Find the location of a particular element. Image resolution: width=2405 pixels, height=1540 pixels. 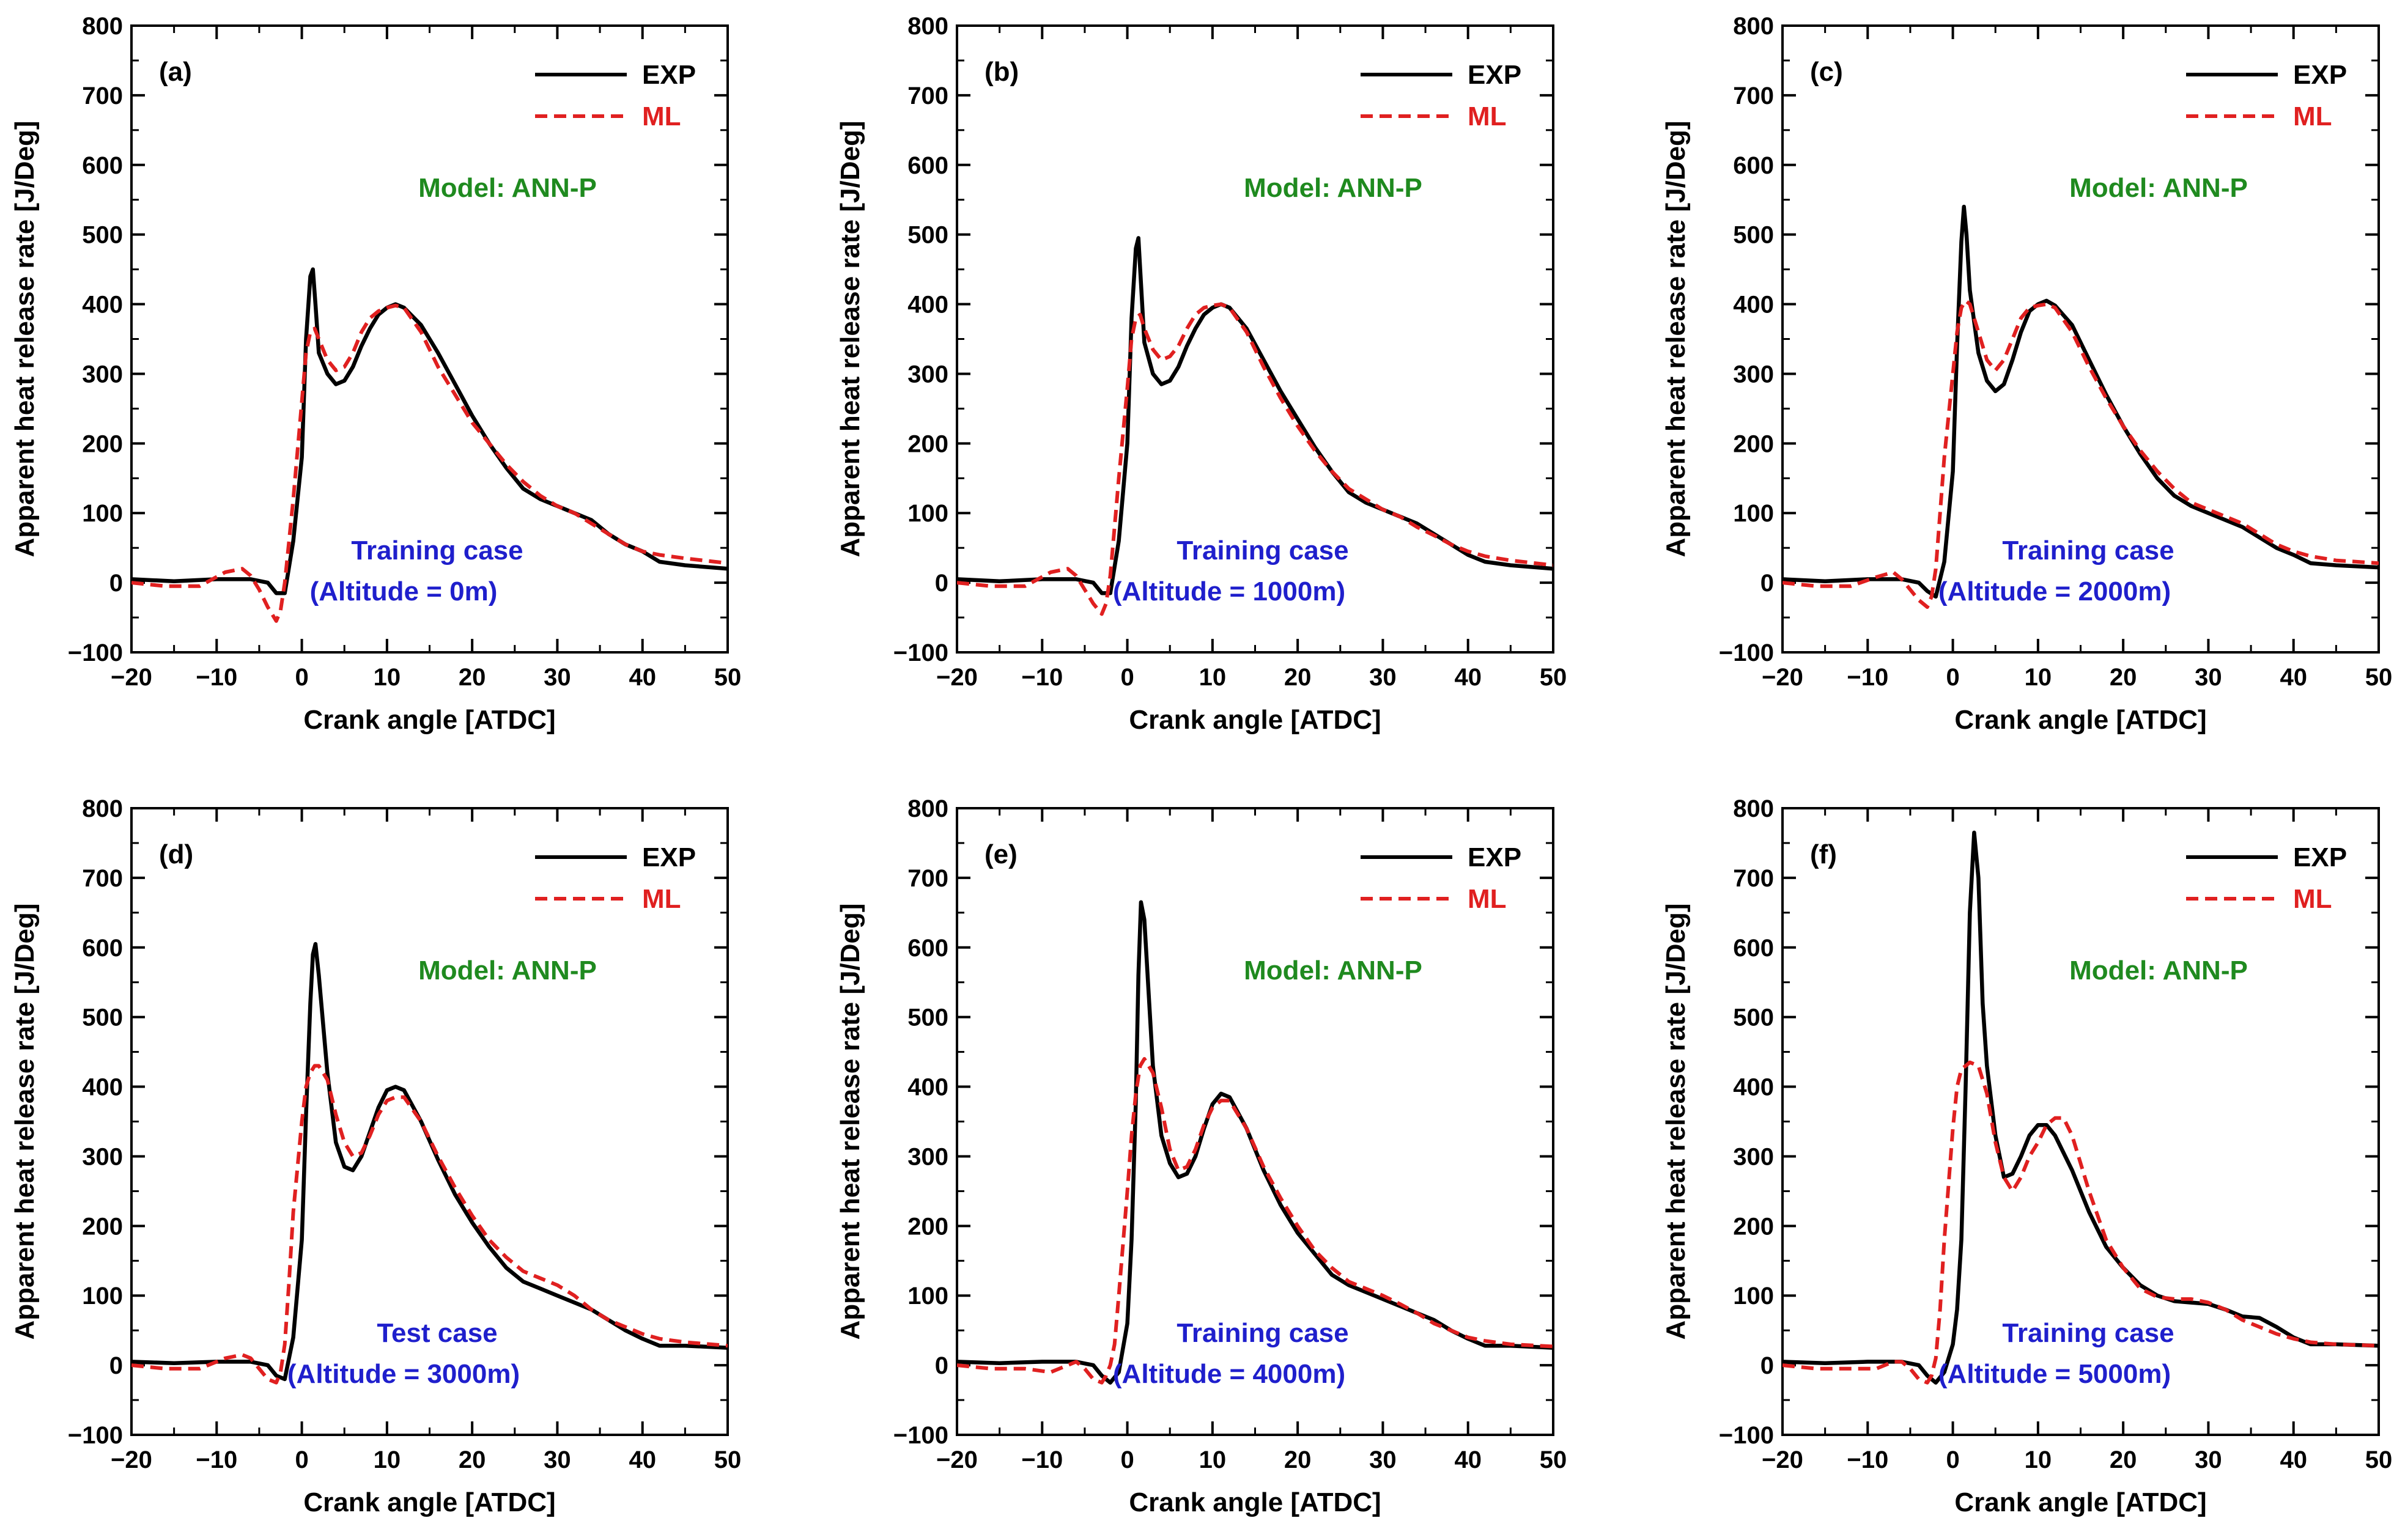

panel-label: (d) is located at coordinates (176, 854).